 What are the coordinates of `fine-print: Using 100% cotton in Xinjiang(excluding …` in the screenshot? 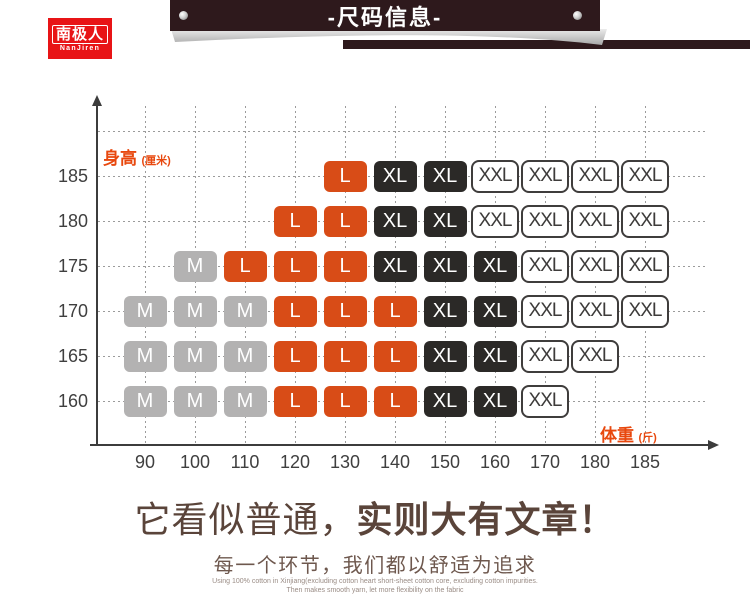 It's located at (375, 586).